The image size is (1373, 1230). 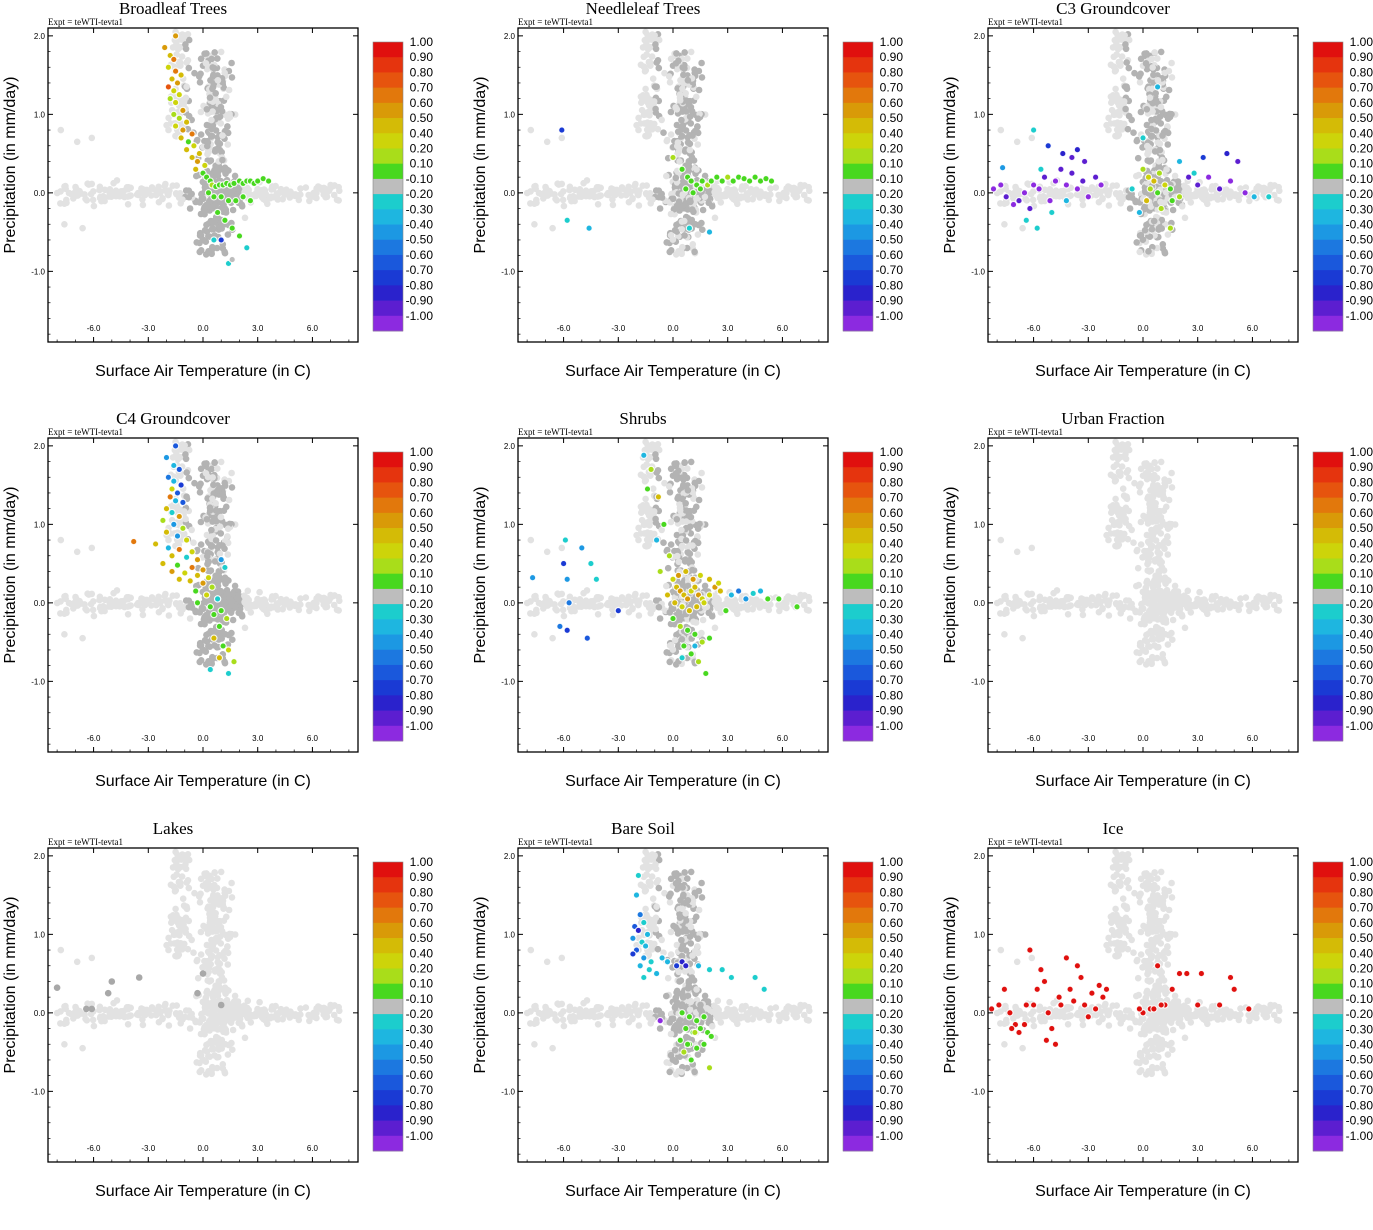 What do you see at coordinates (422, 543) in the screenshot?
I see `colorbar-label: 0.40` at bounding box center [422, 543].